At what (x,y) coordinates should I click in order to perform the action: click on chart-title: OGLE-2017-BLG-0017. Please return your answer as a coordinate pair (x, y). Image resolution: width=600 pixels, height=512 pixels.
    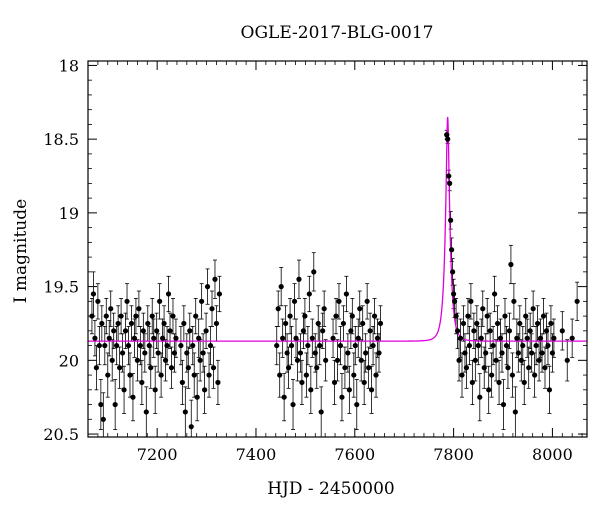
    Looking at the image, I should click on (337, 33).